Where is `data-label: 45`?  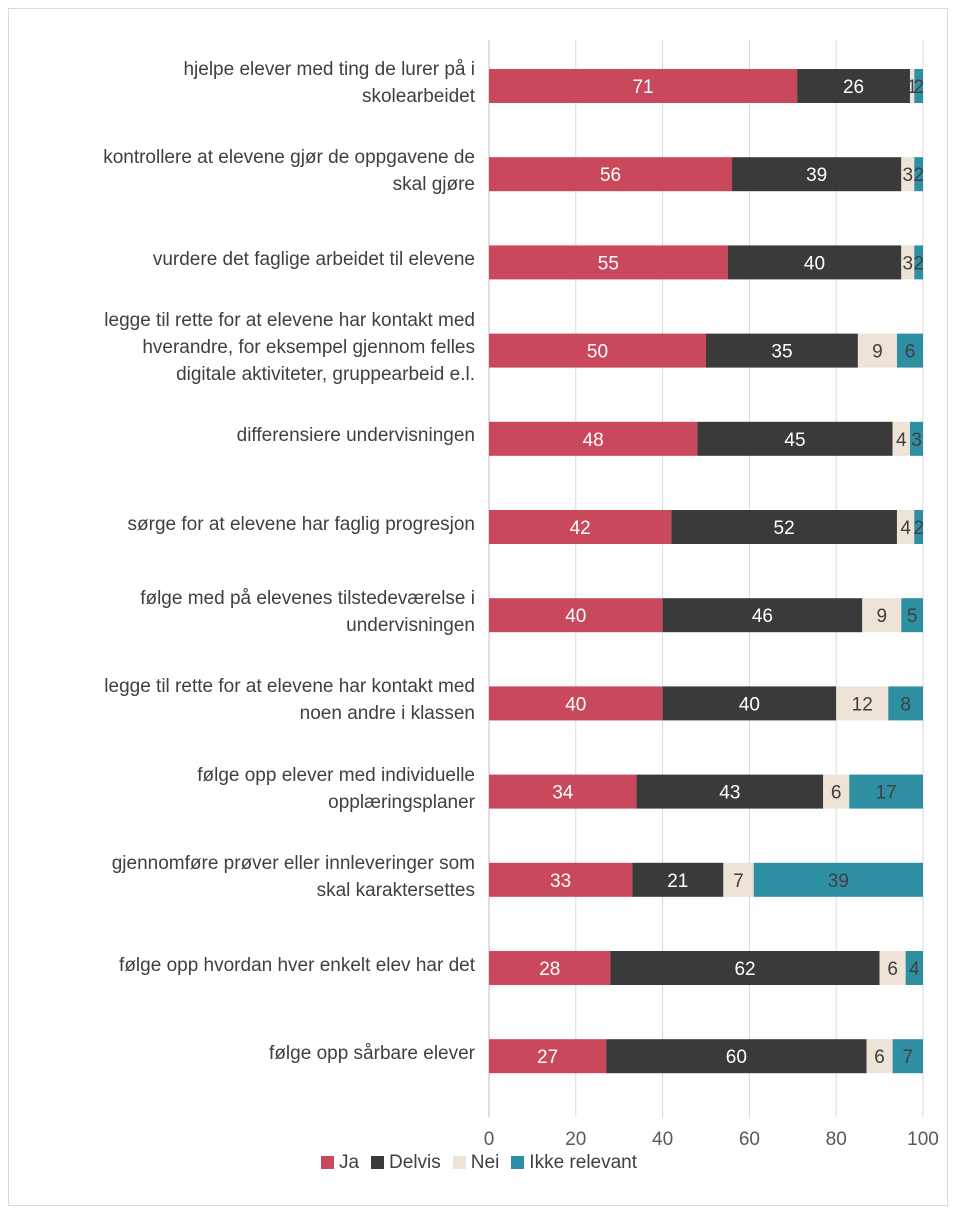
data-label: 45 is located at coordinates (794, 440).